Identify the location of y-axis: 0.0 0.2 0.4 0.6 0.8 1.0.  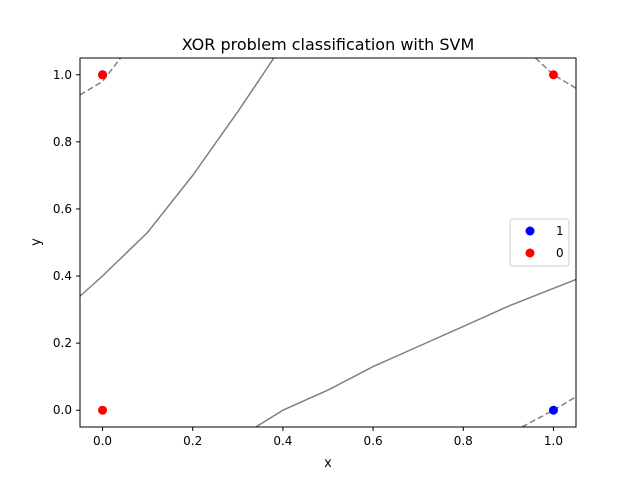
(66, 242).